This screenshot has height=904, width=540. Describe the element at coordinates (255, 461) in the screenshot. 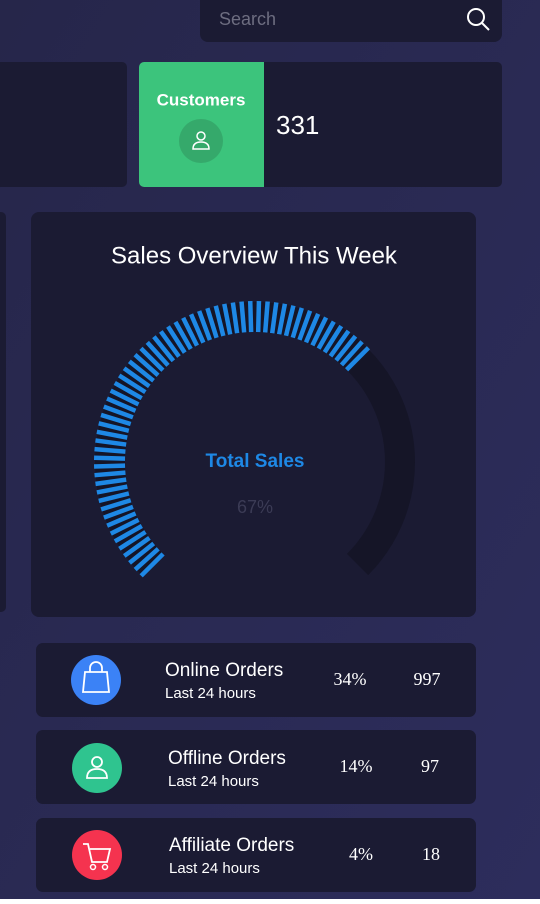

I see `gauge-title: Total Sales` at that location.